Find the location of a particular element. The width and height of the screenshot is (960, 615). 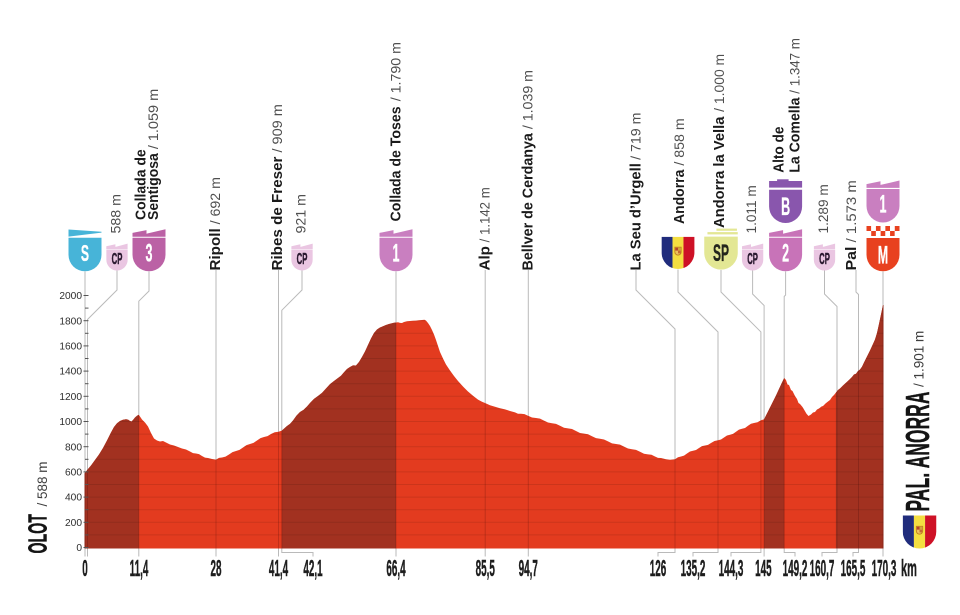

svg-text: Pal is located at coordinates (851, 259).